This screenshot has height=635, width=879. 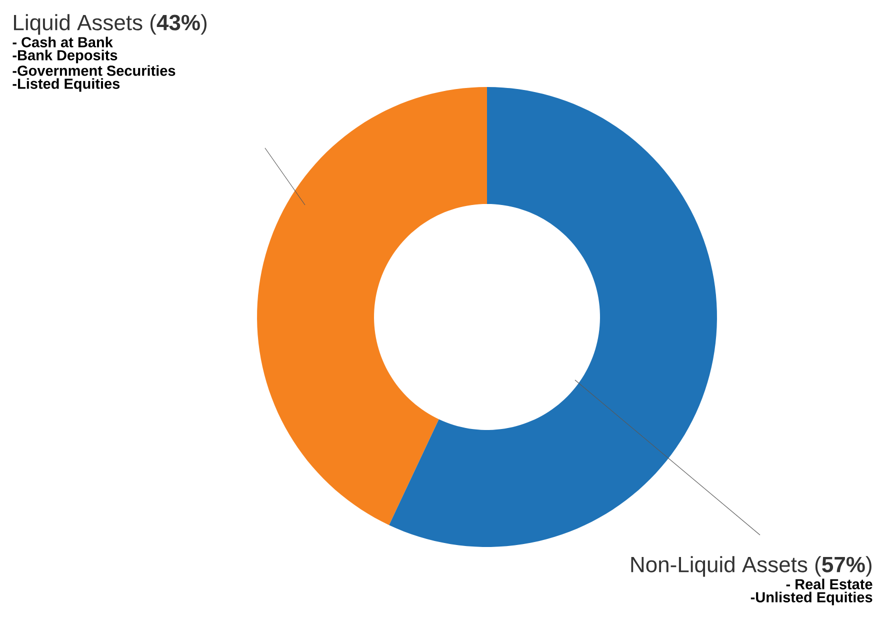 I want to click on text: -Government Securities, so click(x=94, y=70).